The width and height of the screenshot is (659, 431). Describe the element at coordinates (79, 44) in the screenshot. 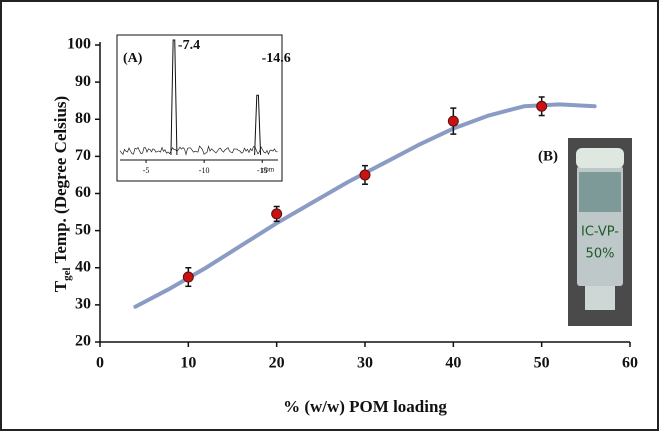

I see `y-tick-label: 100` at that location.